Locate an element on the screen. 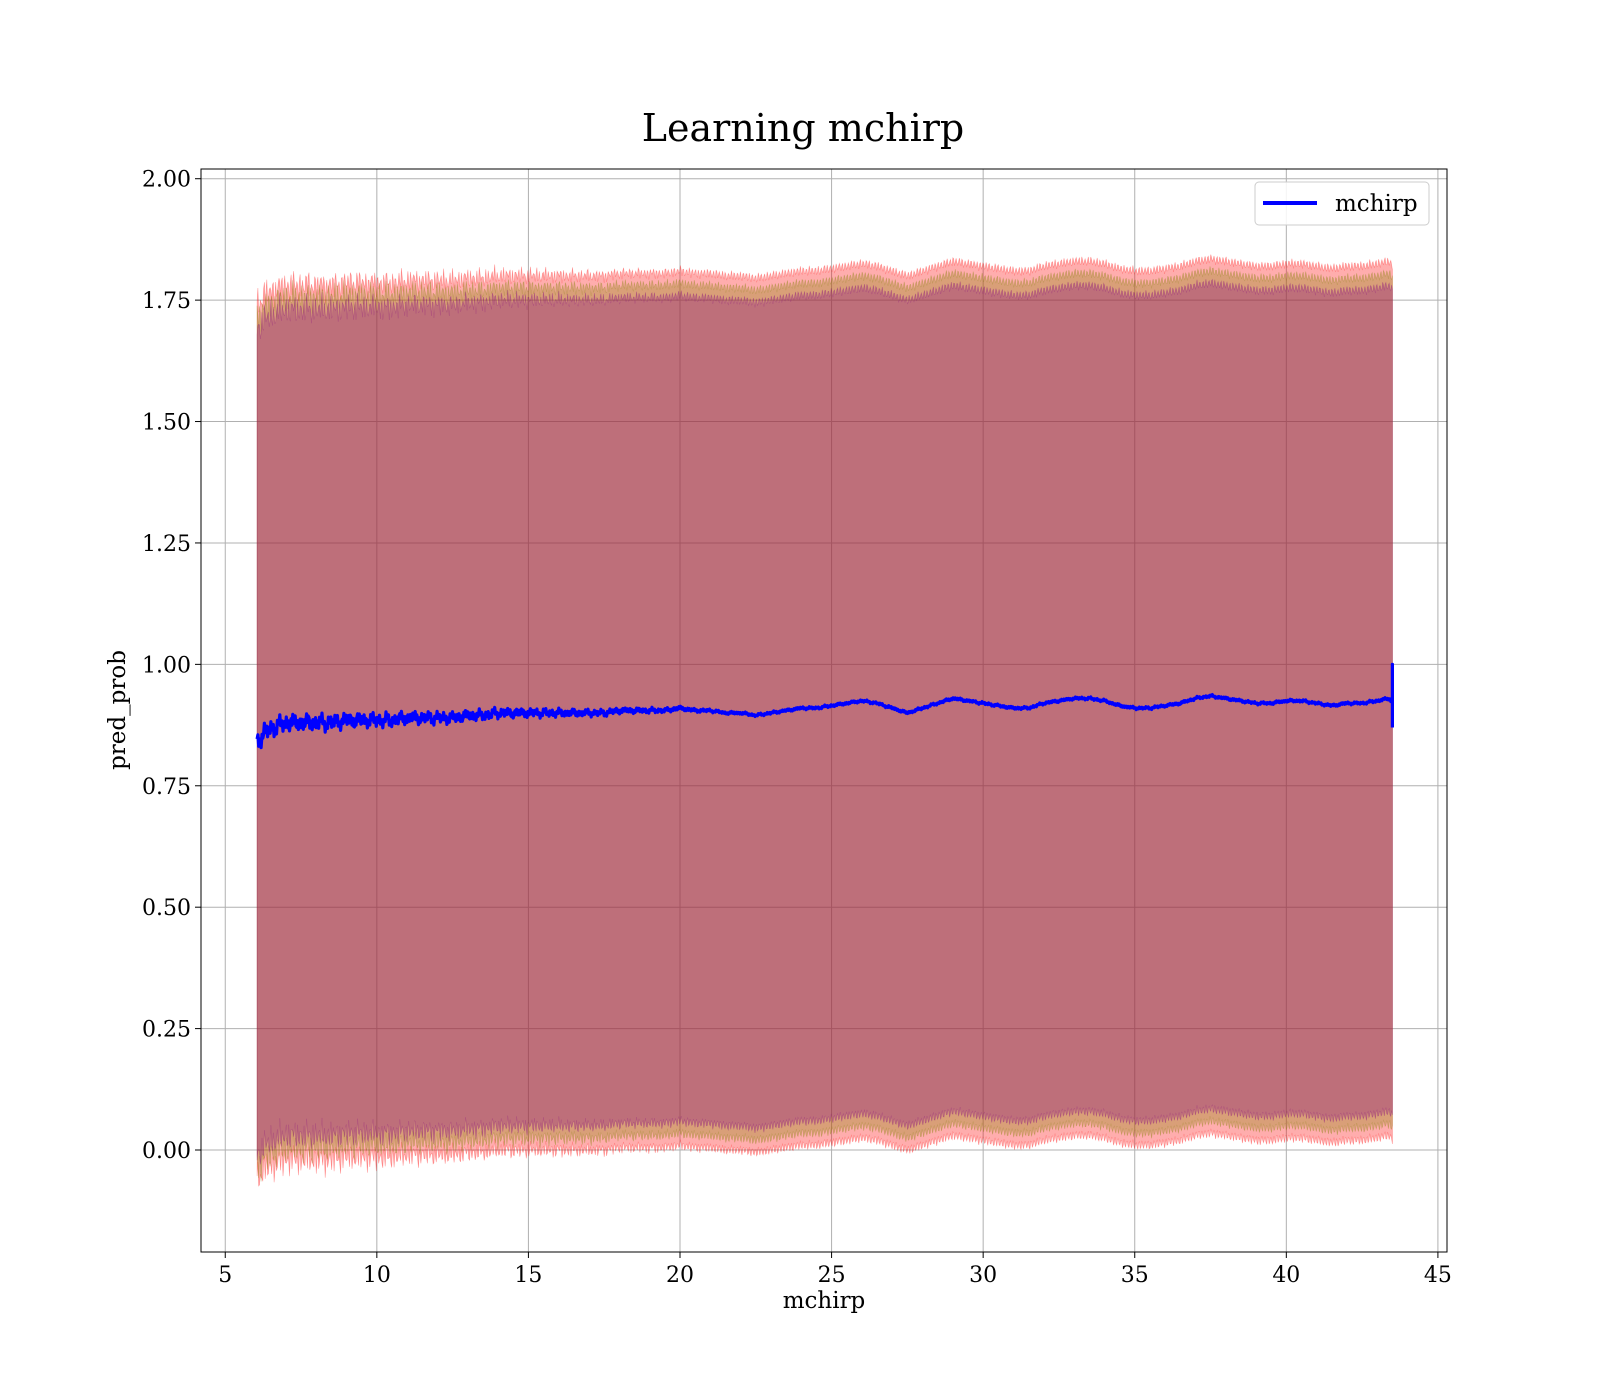  x-tick-label: 35 is located at coordinates (1135, 1275).